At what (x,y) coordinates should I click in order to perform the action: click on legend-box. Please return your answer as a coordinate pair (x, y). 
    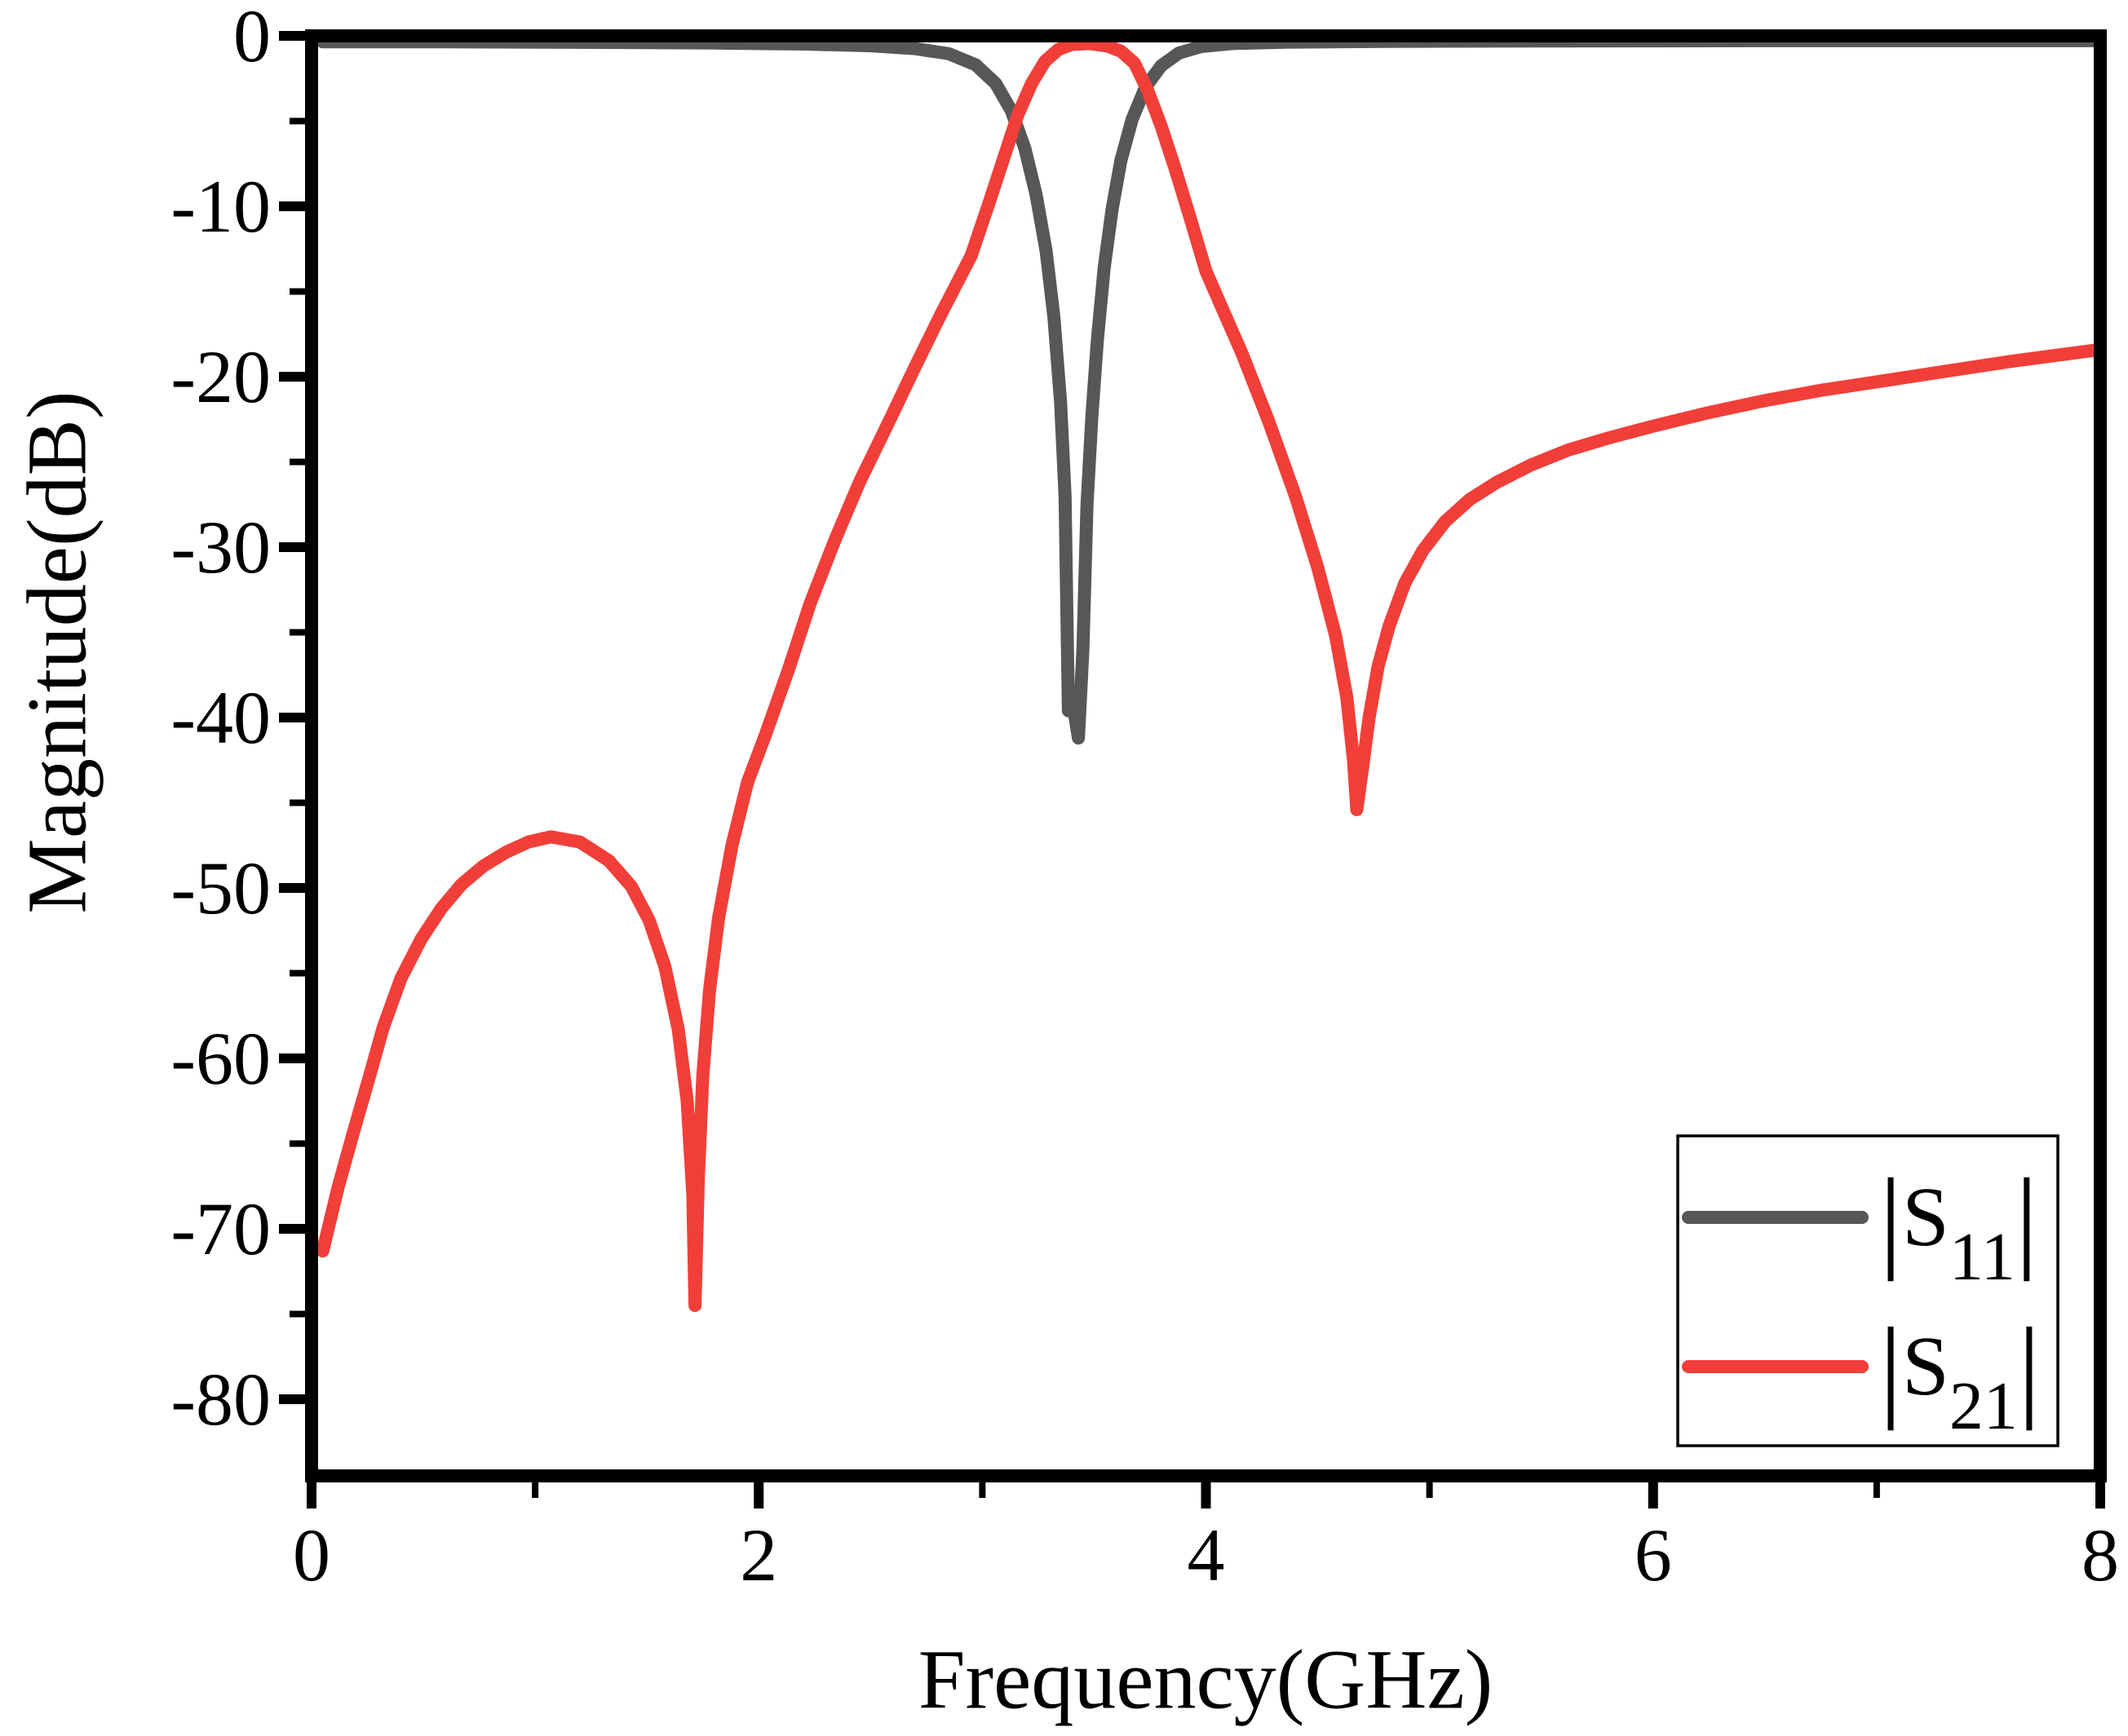
    Looking at the image, I should click on (1867, 1290).